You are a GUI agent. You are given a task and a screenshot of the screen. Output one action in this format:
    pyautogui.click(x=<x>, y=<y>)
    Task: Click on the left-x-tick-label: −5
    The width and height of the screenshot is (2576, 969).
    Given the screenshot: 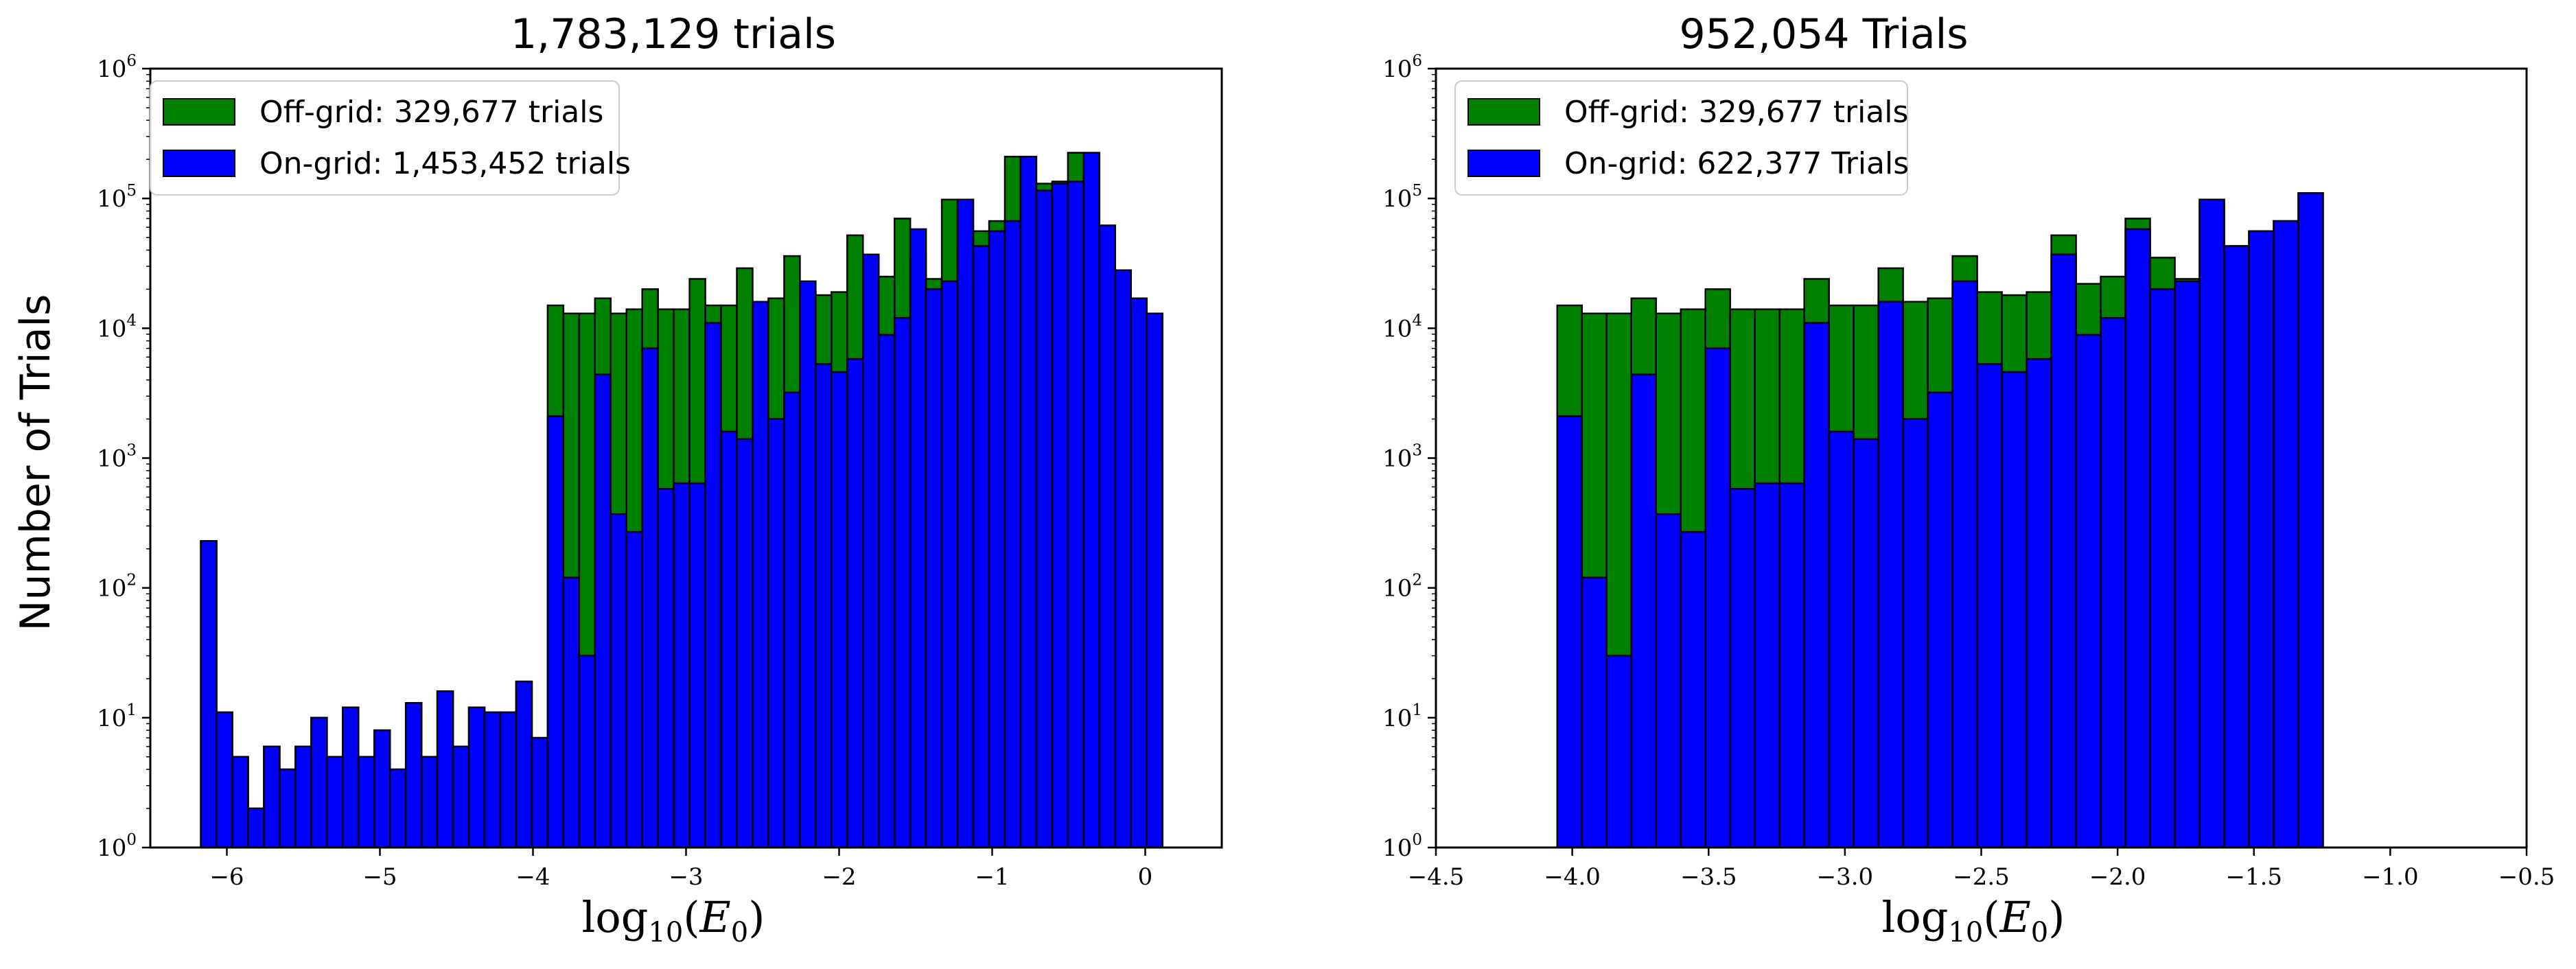 What is the action you would take?
    pyautogui.click(x=380, y=877)
    